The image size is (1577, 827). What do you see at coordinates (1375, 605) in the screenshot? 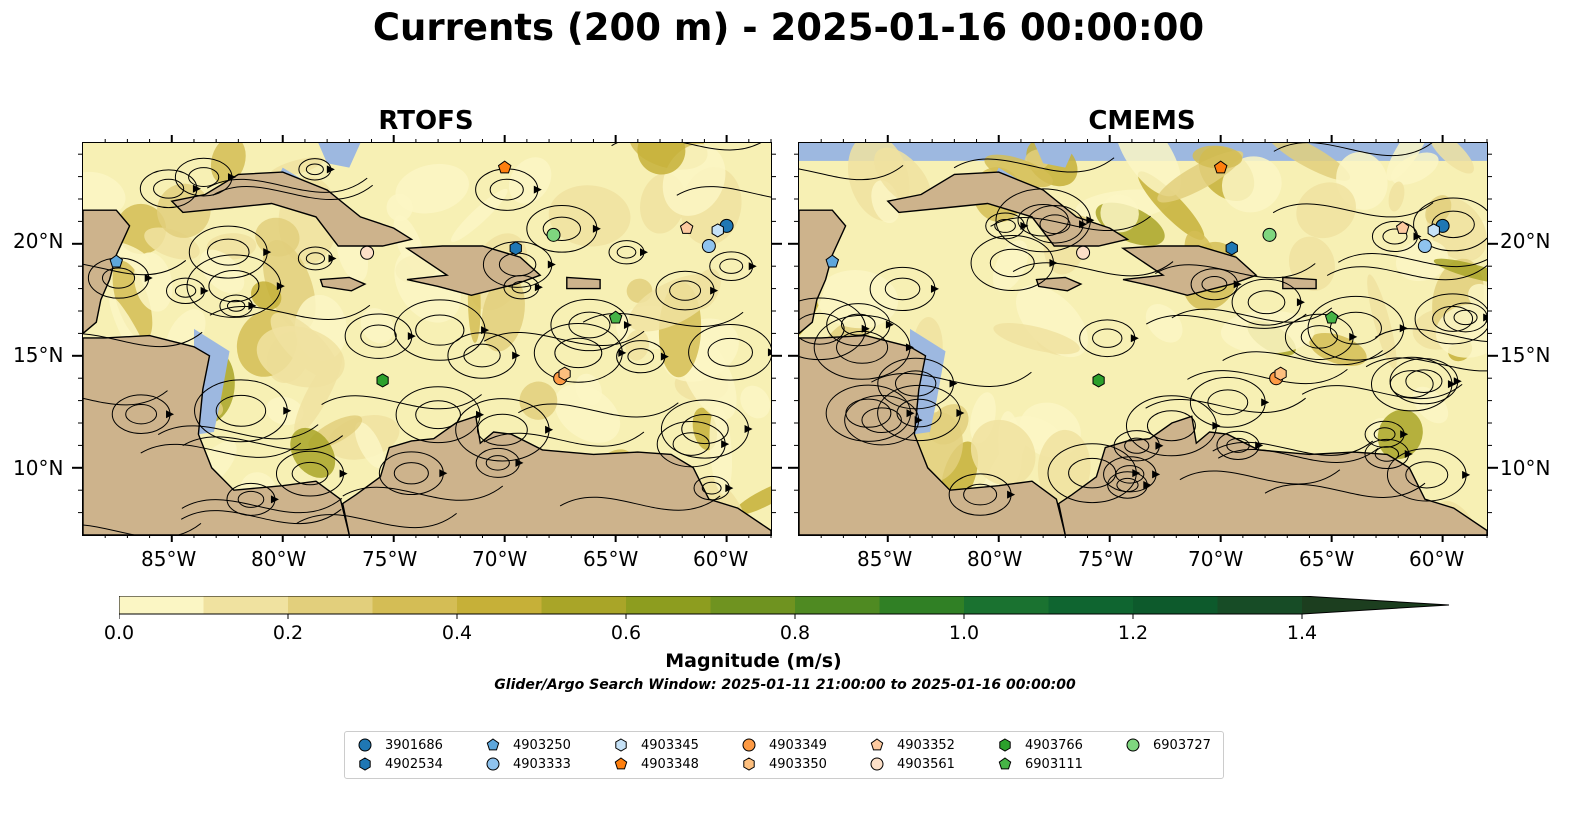
I see `colorbar-extend-arrow` at bounding box center [1375, 605].